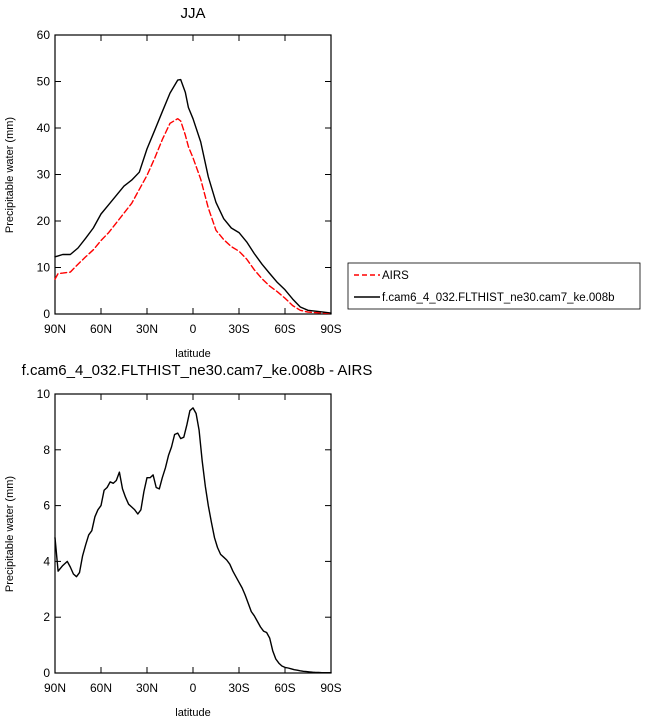 Image resolution: width=648 pixels, height=723 pixels. Describe the element at coordinates (498, 298) in the screenshot. I see `legend-label-model: f.cam6_4_032.FLTHIST_ne30.cam7_ke.008b` at that location.